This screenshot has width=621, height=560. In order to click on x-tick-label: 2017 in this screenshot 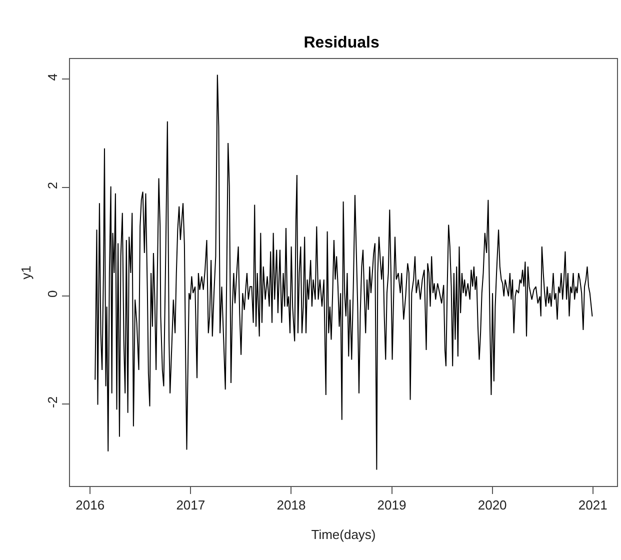, I will do `click(191, 505)`.